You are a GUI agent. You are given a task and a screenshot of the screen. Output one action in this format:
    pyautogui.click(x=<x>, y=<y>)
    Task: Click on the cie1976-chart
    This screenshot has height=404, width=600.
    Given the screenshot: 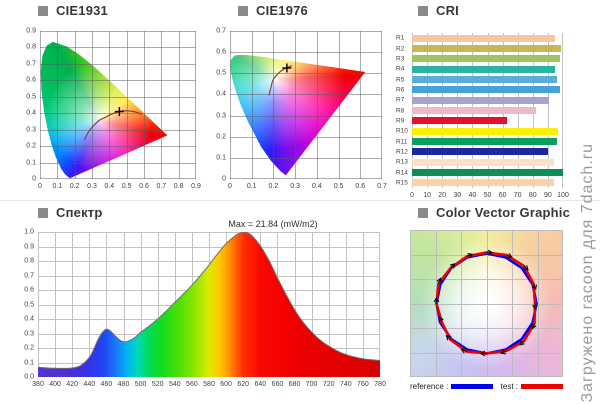 What is the action you would take?
    pyautogui.click(x=306, y=105)
    